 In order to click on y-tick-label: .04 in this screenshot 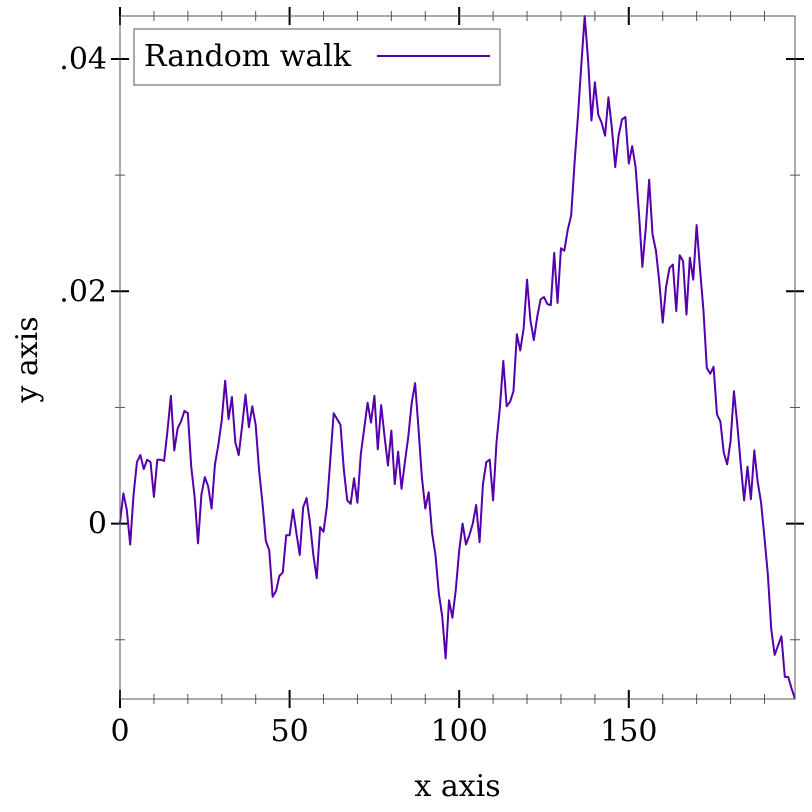, I will do `click(83, 59)`.